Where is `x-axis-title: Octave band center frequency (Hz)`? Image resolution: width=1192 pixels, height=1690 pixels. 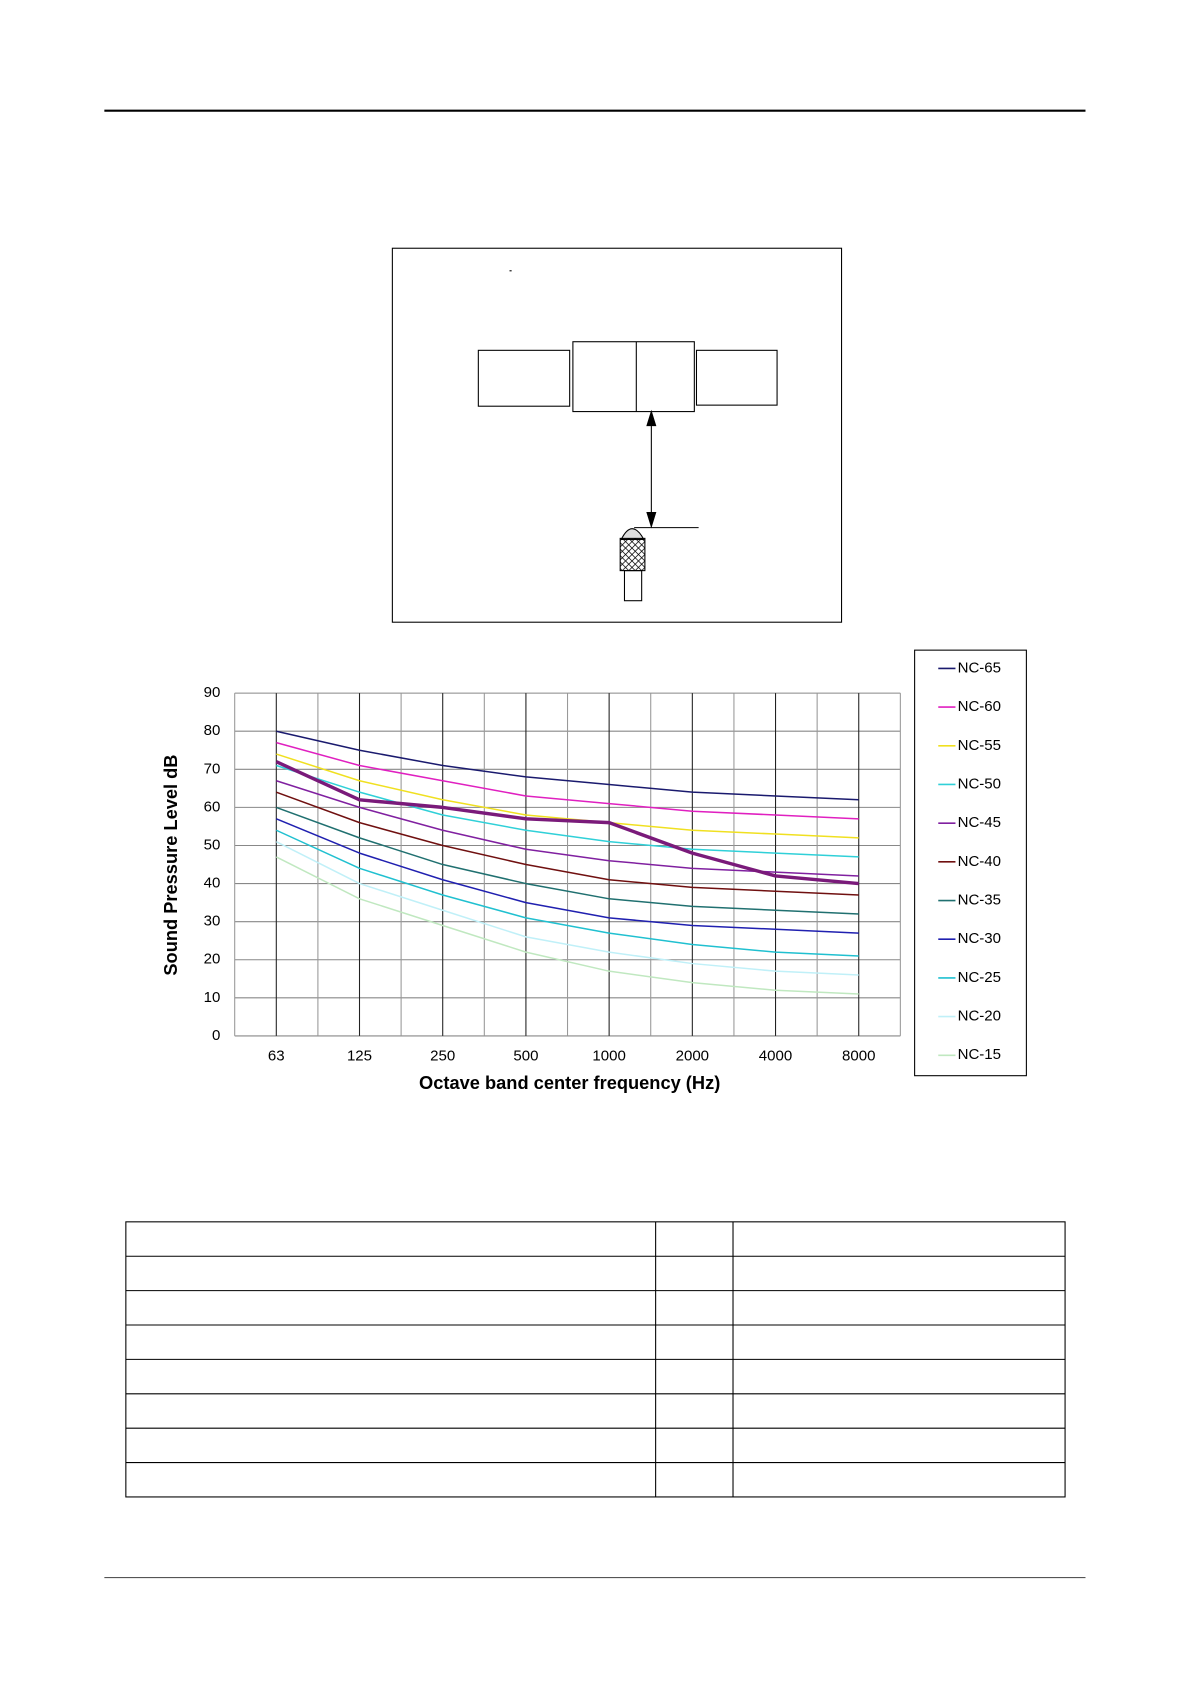 x-axis-title: Octave band center frequency (Hz) is located at coordinates (569, 1082).